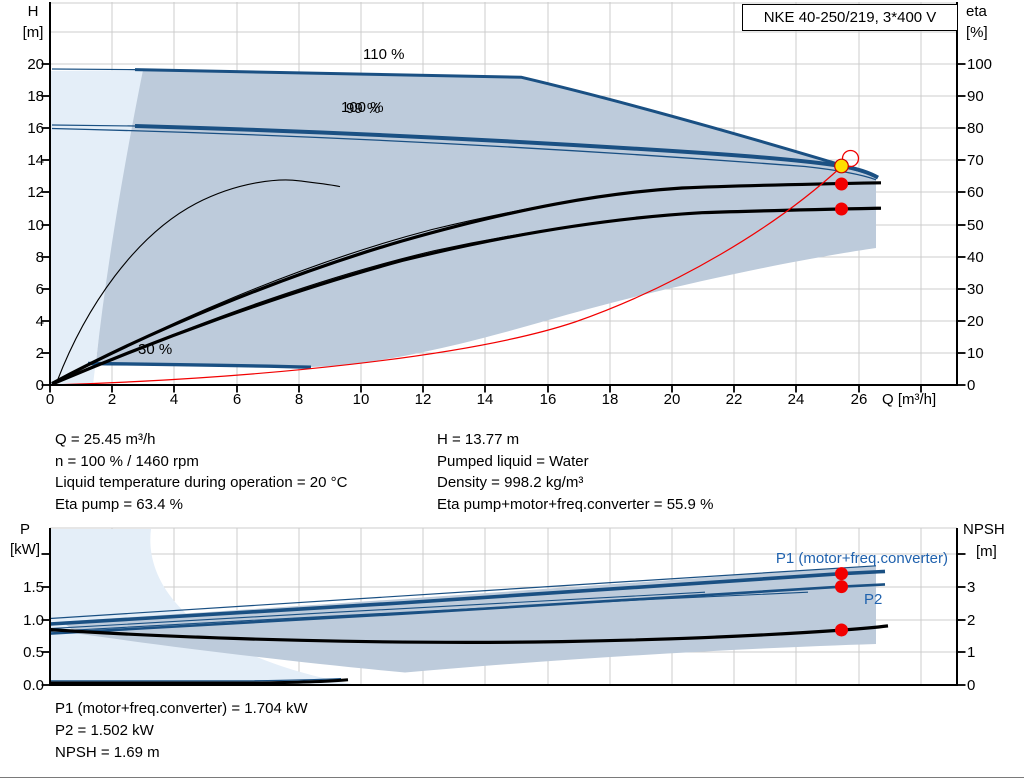 The width and height of the screenshot is (1024, 781). Describe the element at coordinates (847, 182) in the screenshot. I see `duty-point-markers` at that location.